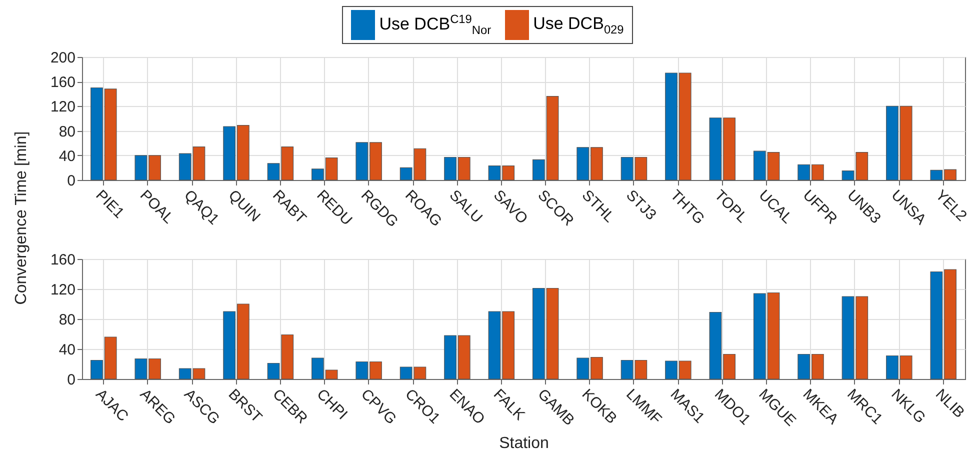  What do you see at coordinates (578, 25) in the screenshot?
I see `legend-label: Use DCB$_{029}$` at bounding box center [578, 25].